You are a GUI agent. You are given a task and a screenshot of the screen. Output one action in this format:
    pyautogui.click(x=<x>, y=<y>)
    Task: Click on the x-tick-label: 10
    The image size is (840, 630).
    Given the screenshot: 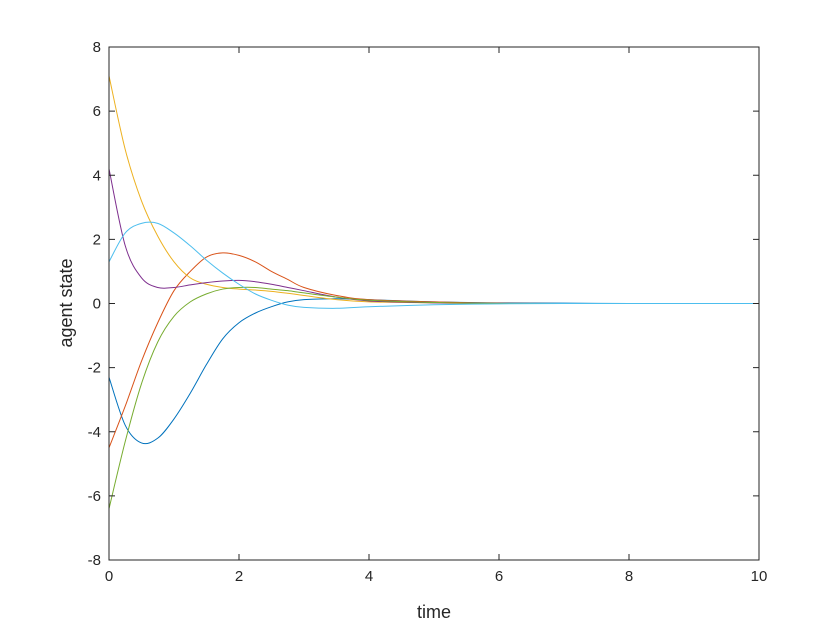 What is the action you would take?
    pyautogui.click(x=759, y=576)
    